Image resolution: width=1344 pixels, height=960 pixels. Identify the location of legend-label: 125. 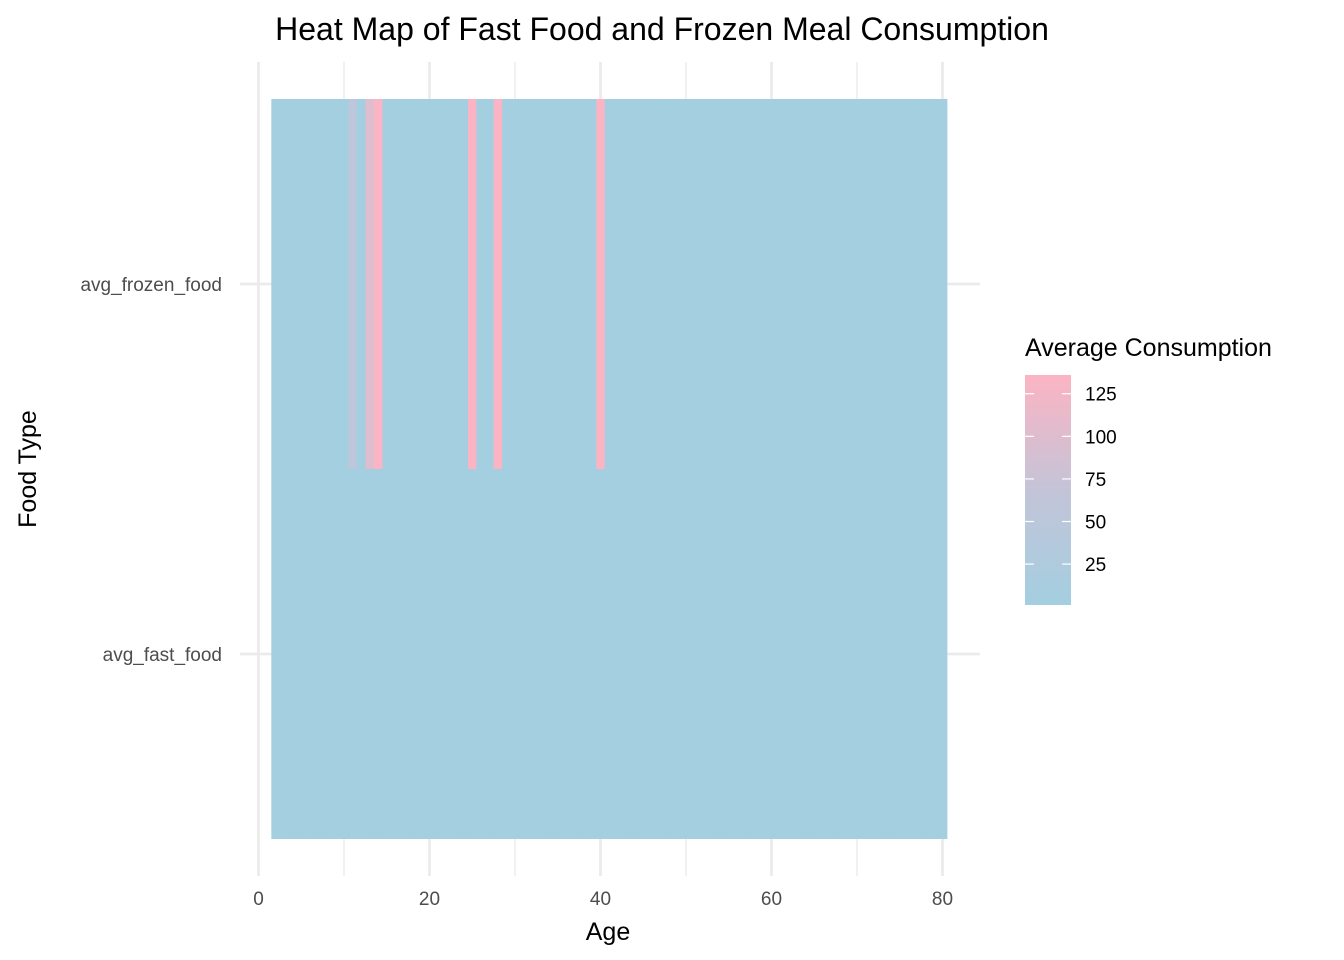
(1101, 395).